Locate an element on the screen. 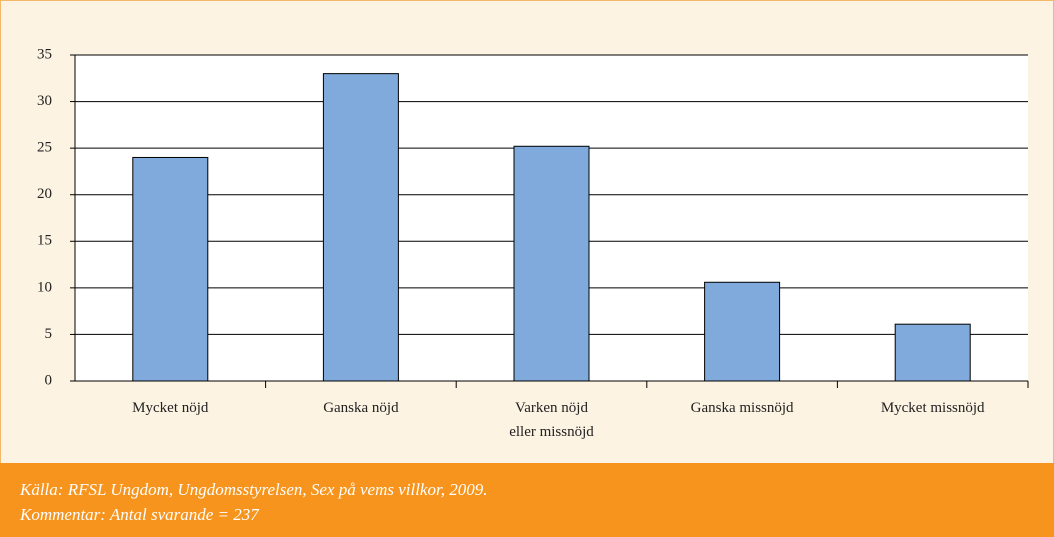 This screenshot has width=1054, height=537. x-tick-label: Mycket missnöjd is located at coordinates (933, 408).